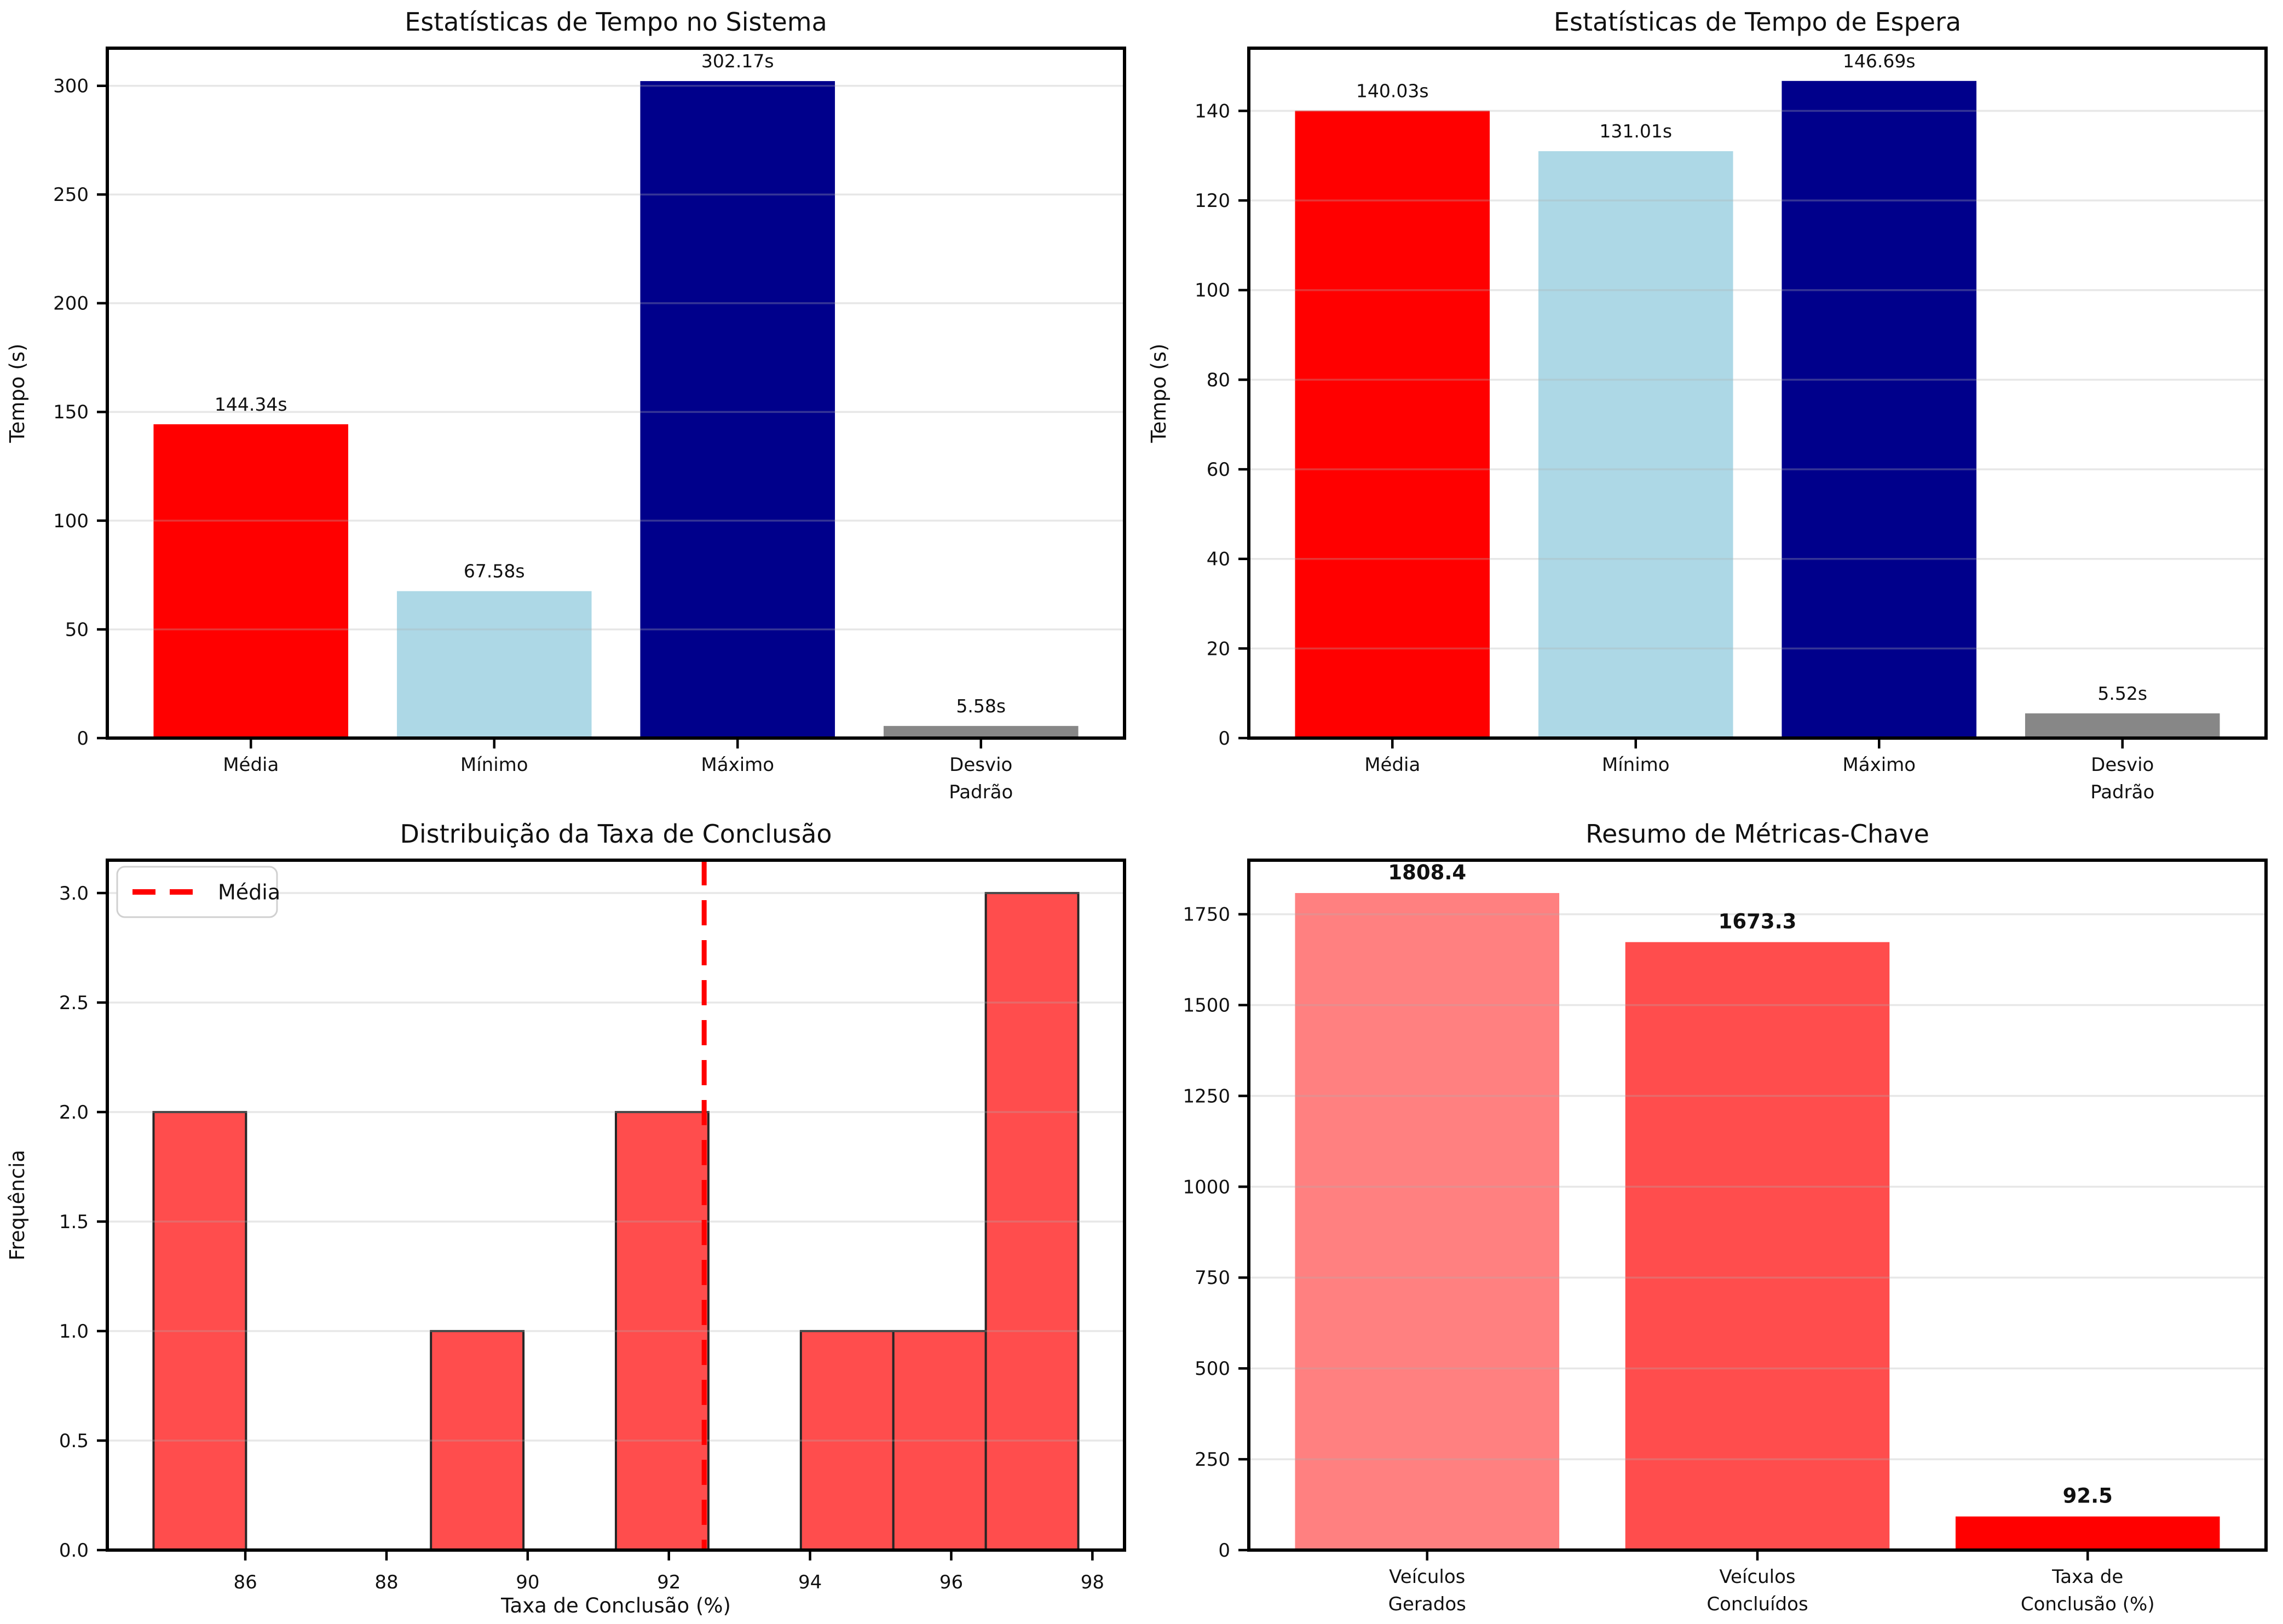  I want to click on y-tick-label: 1250, so click(1206, 1096).